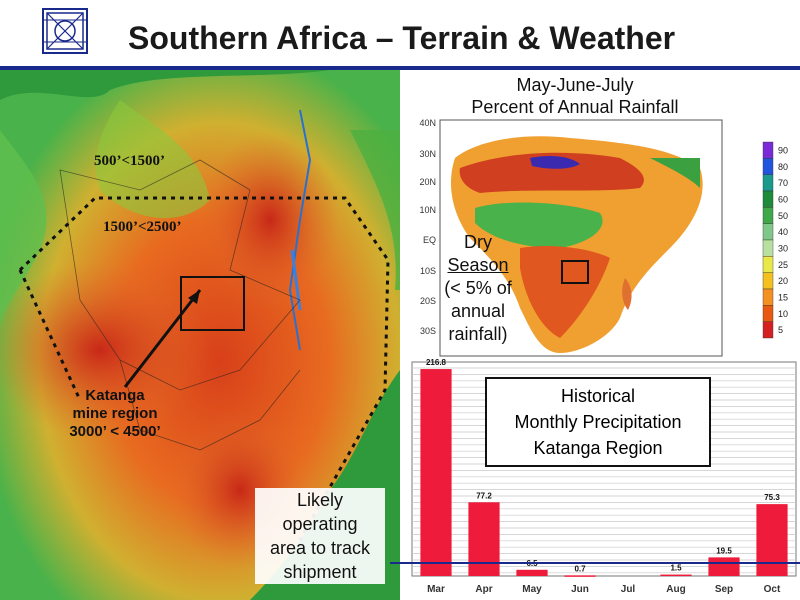 This screenshot has width=800, height=600. I want to click on rainfall-map-title: May-June-July Percent of Annual Rainfall, so click(575, 96).